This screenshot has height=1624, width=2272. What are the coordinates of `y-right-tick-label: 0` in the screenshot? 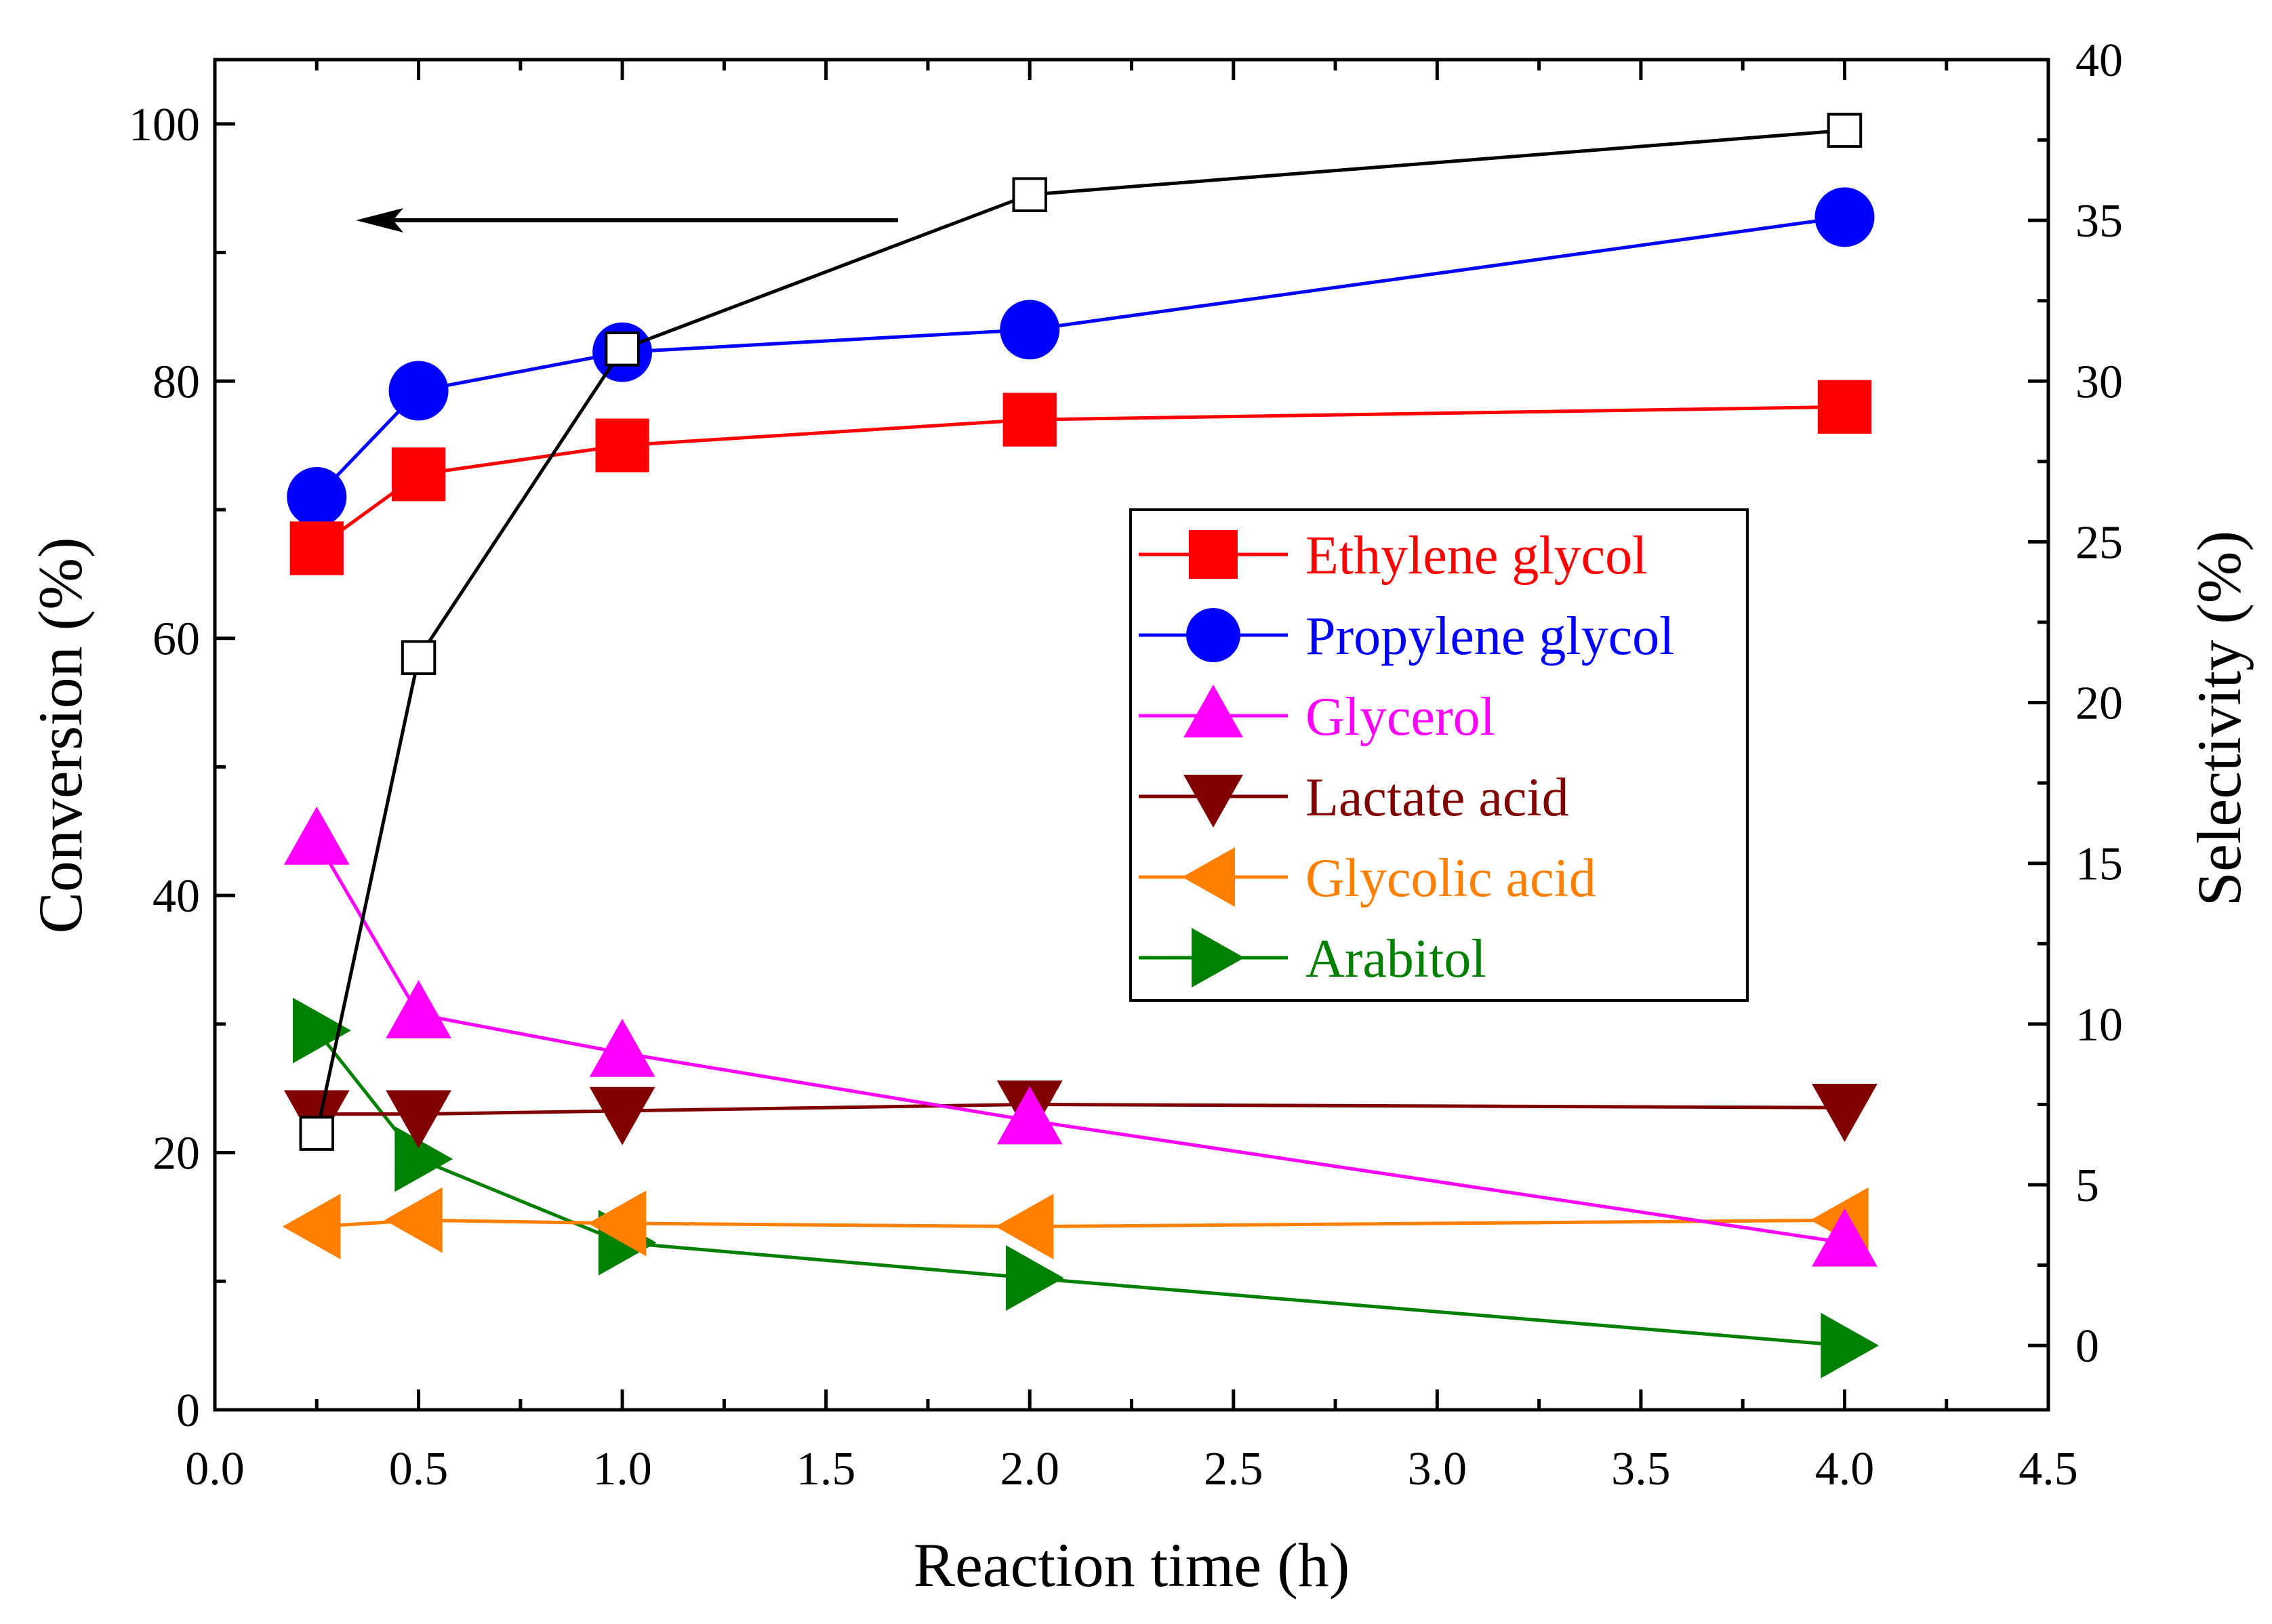 It's located at (2087, 1346).